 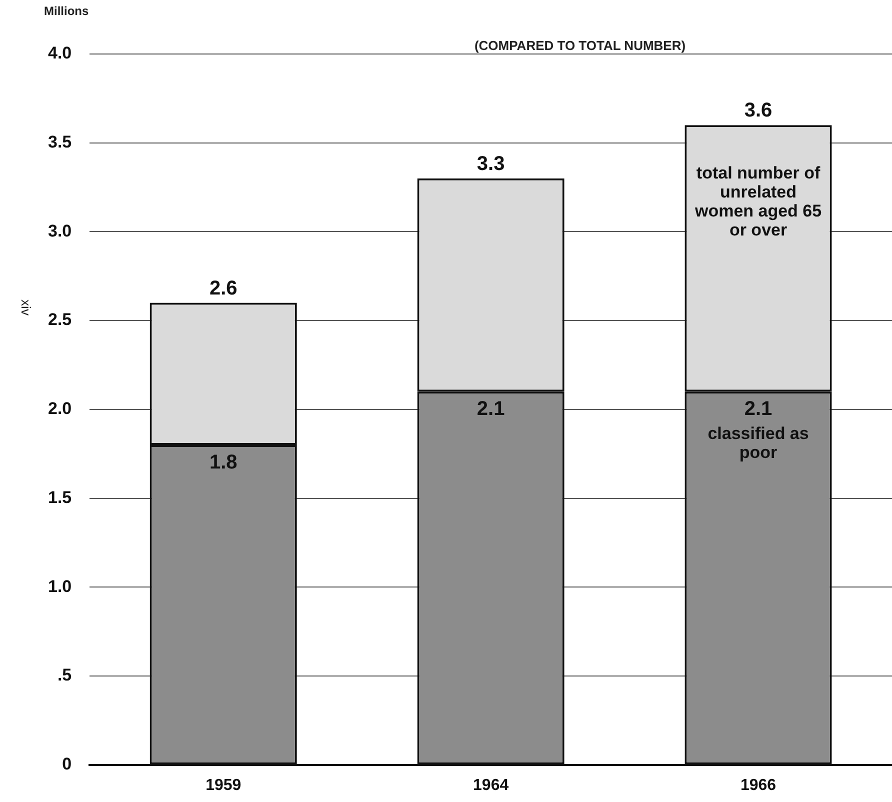 I want to click on chart-subtitle: (COMPARED TO TOTAL NUMBER), so click(x=580, y=45).